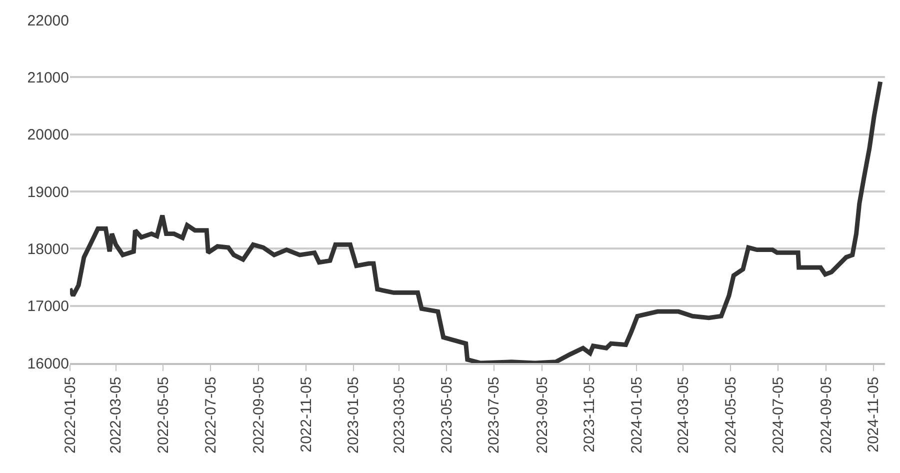 This screenshot has width=900, height=473. Describe the element at coordinates (494, 415) in the screenshot. I see `x-tick-label: 2023-07-05` at that location.